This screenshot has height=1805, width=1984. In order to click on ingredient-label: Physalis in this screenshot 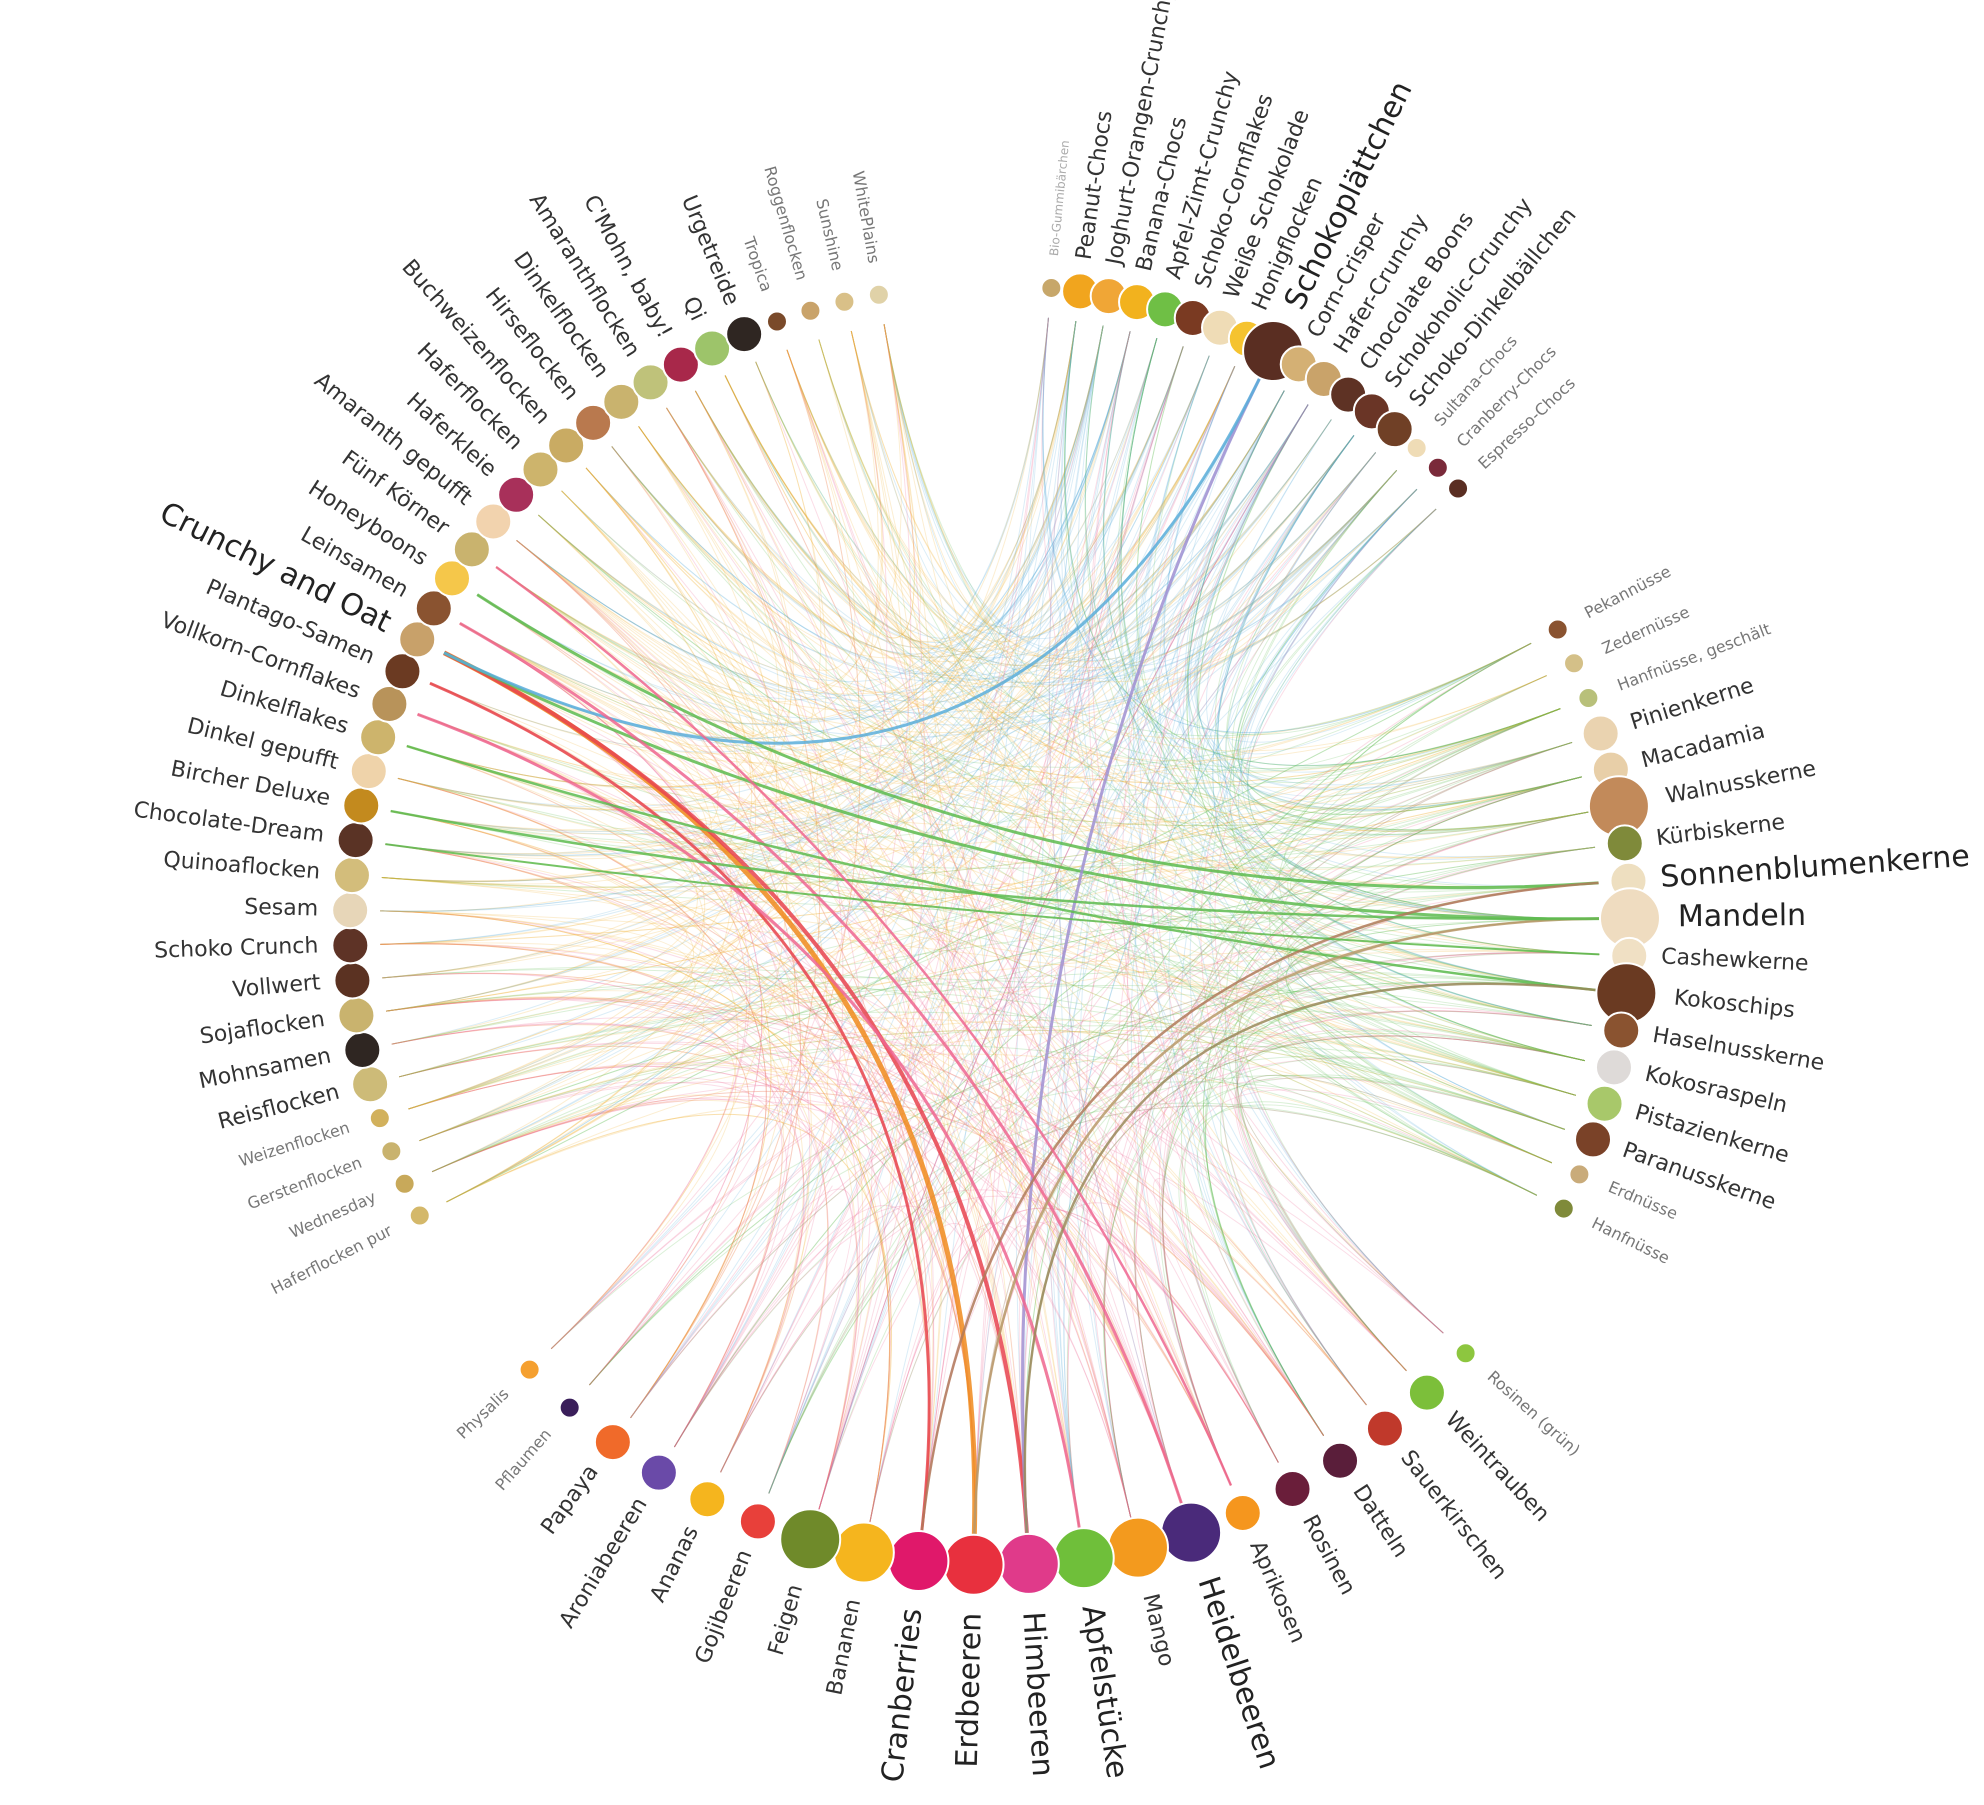, I will do `click(483, 1413)`.